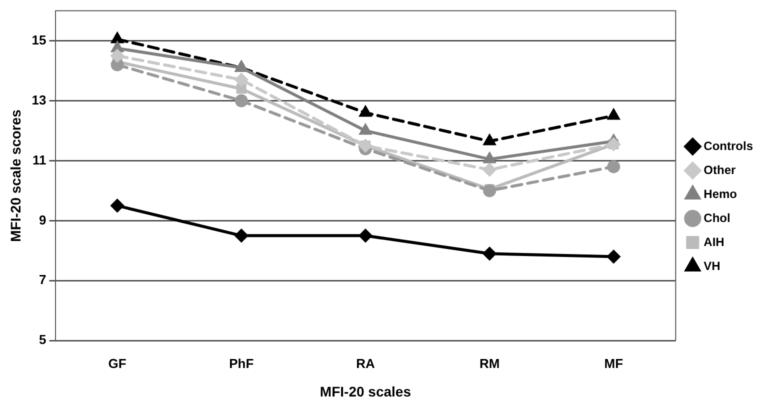  Describe the element at coordinates (241, 363) in the screenshot. I see `x-tick-label: PhF` at that location.